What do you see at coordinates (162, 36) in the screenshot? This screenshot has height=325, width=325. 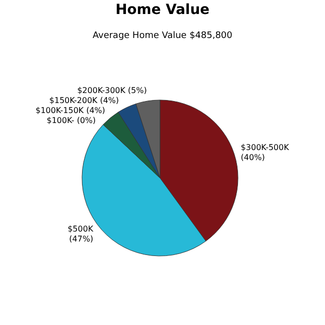 I see `chart-subtitle: Average Home Value $485,800` at bounding box center [162, 36].